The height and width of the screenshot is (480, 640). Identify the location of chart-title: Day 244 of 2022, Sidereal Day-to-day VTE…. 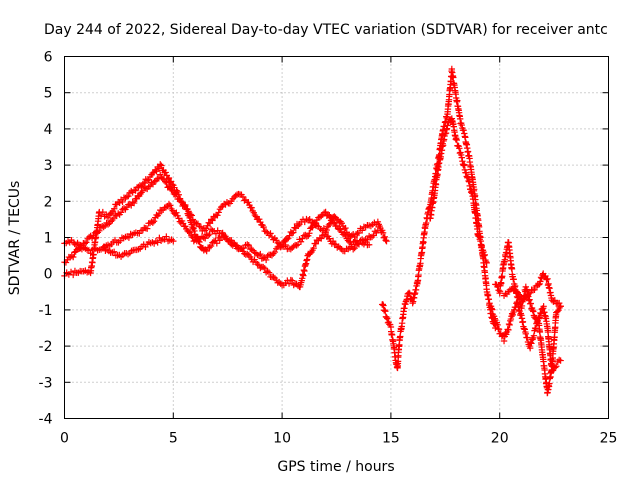
(326, 30).